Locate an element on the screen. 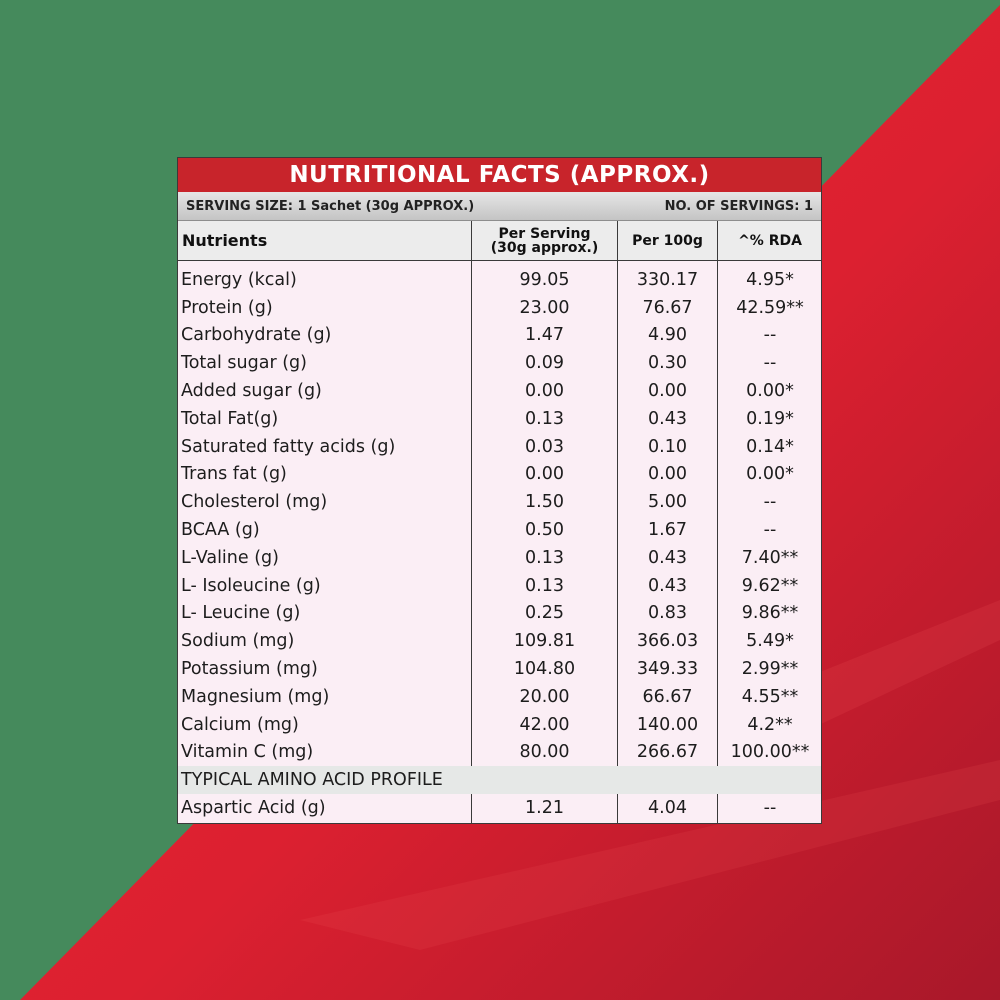  table-row: Magnesium (mg) 20.00 66.67 4.55** is located at coordinates (499, 697).